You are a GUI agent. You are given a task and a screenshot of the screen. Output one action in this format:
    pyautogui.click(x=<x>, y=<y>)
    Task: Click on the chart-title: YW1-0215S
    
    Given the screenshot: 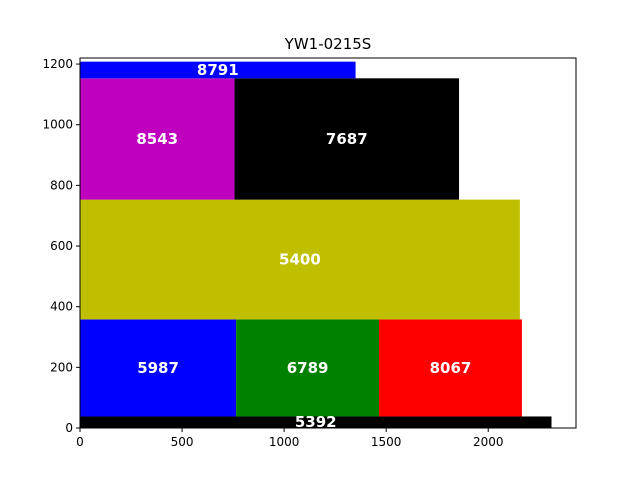 What is the action you would take?
    pyautogui.click(x=328, y=44)
    